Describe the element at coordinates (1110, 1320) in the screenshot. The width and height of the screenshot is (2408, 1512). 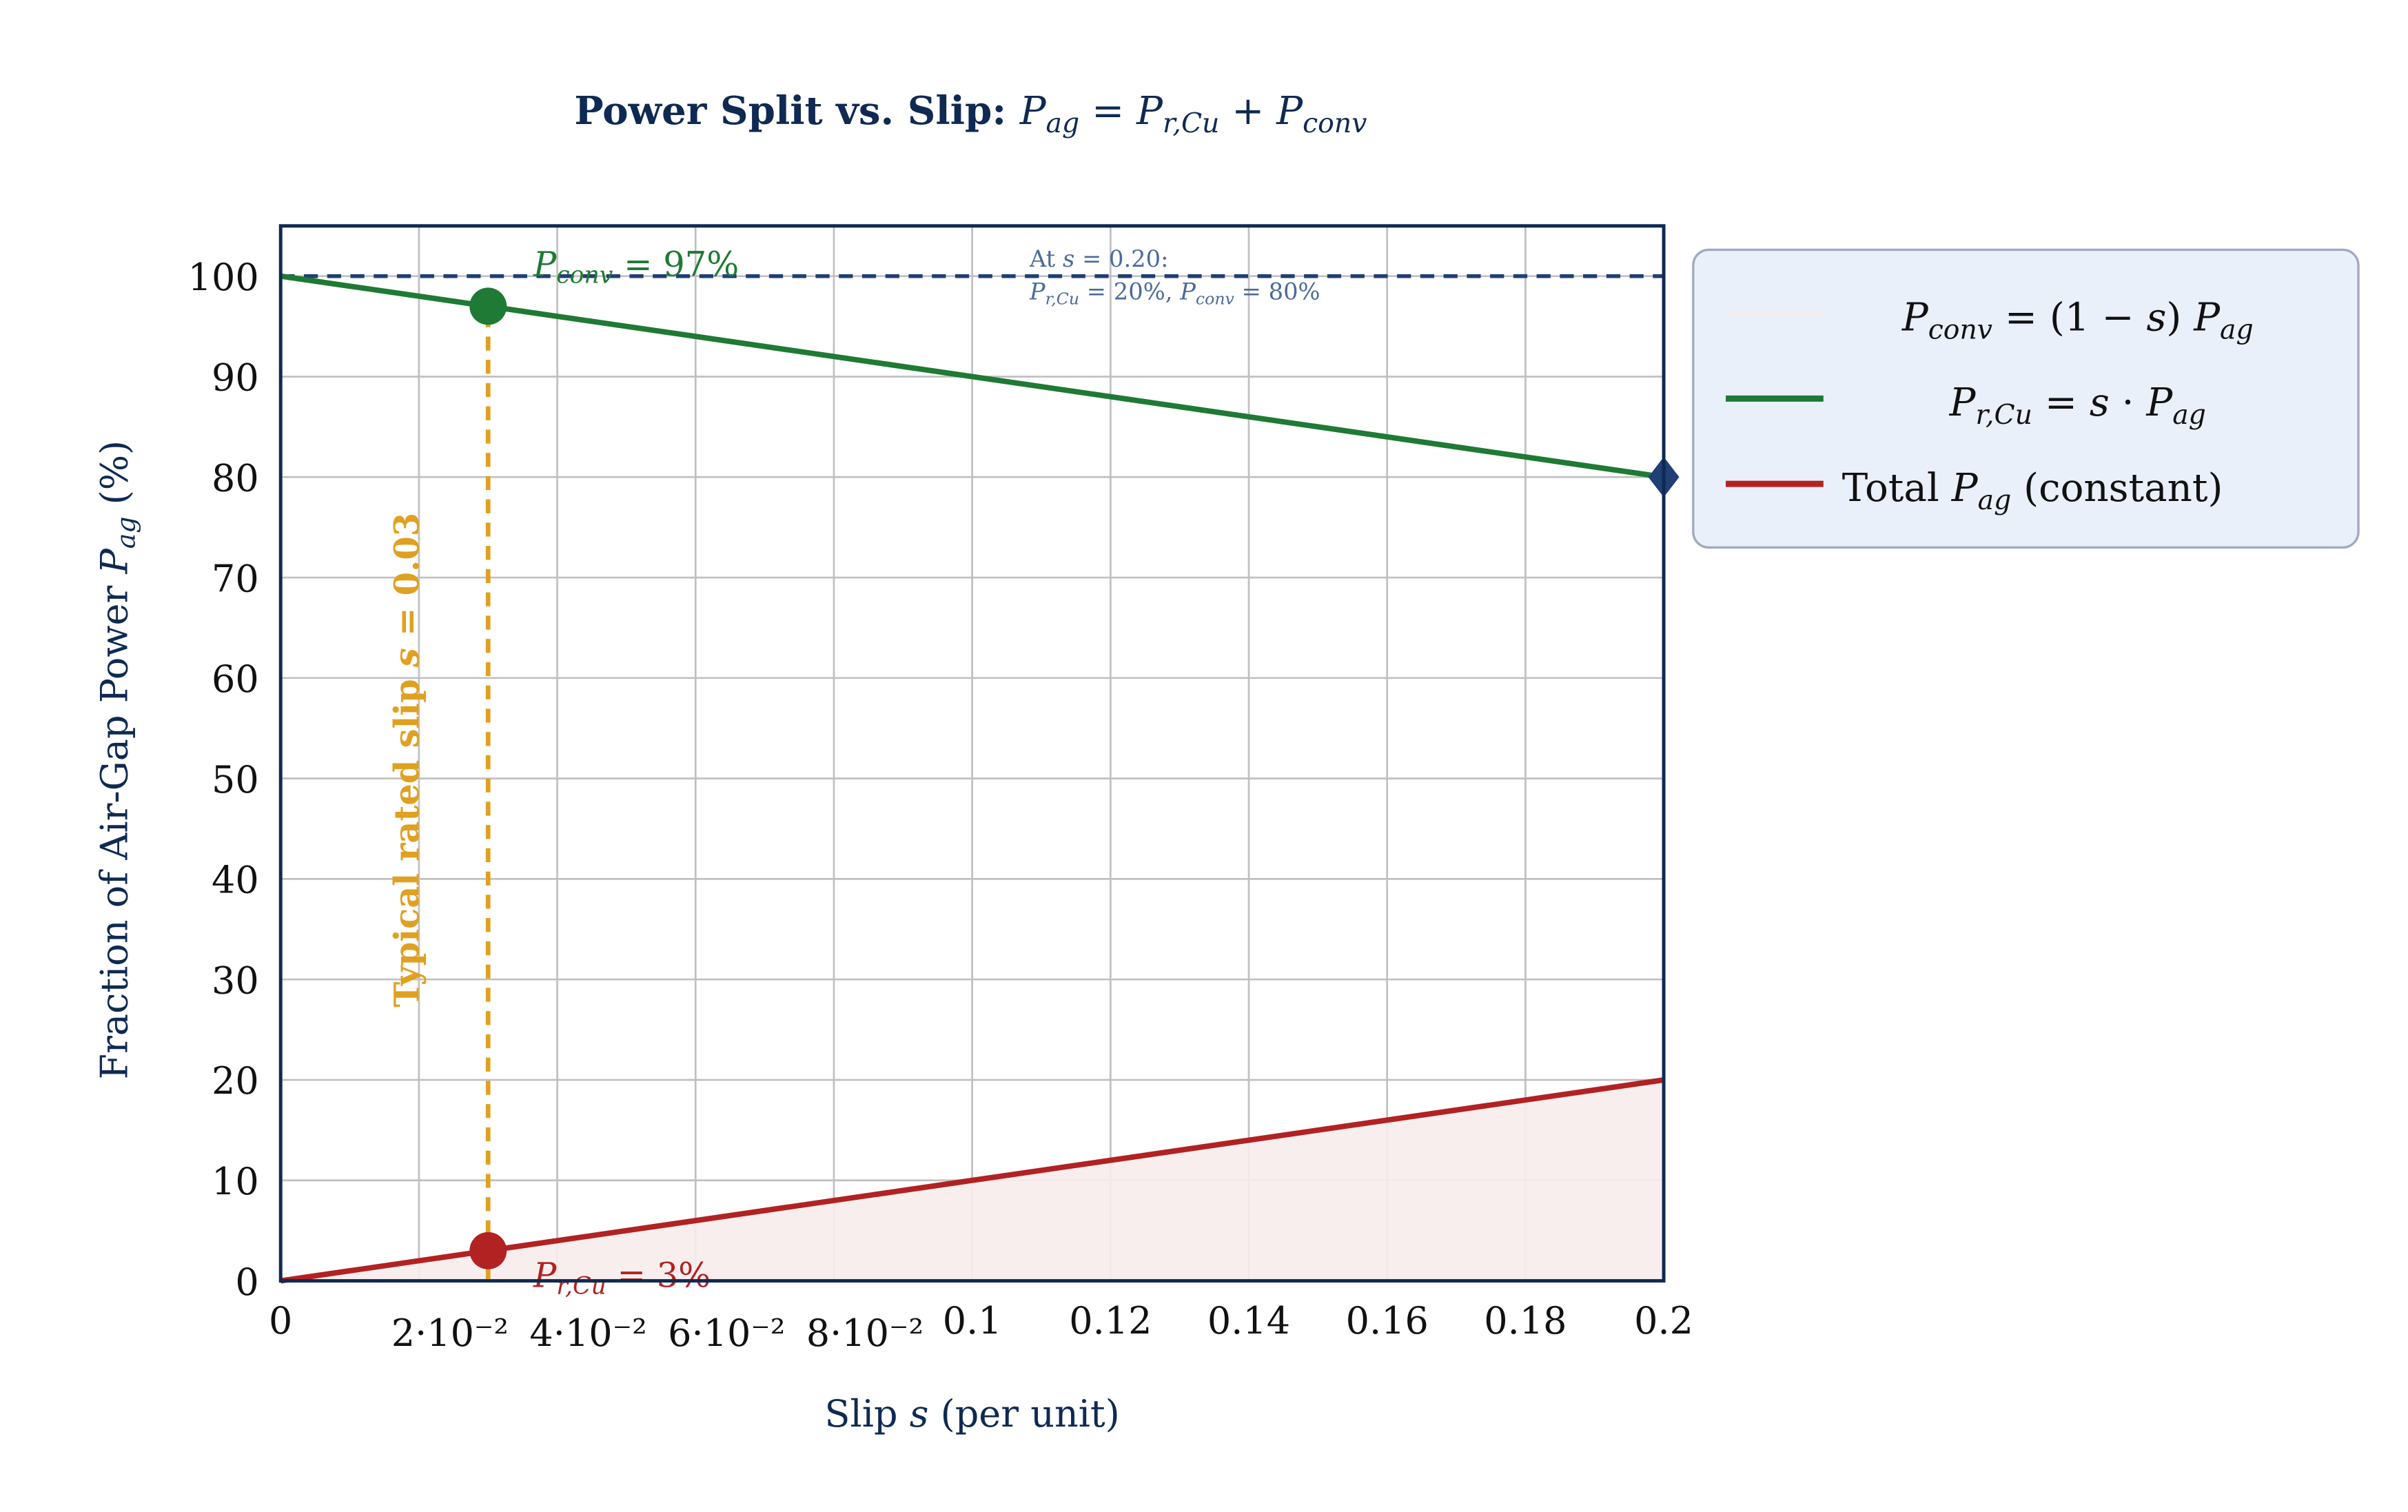
I see `x-tick-label: 0.12` at that location.